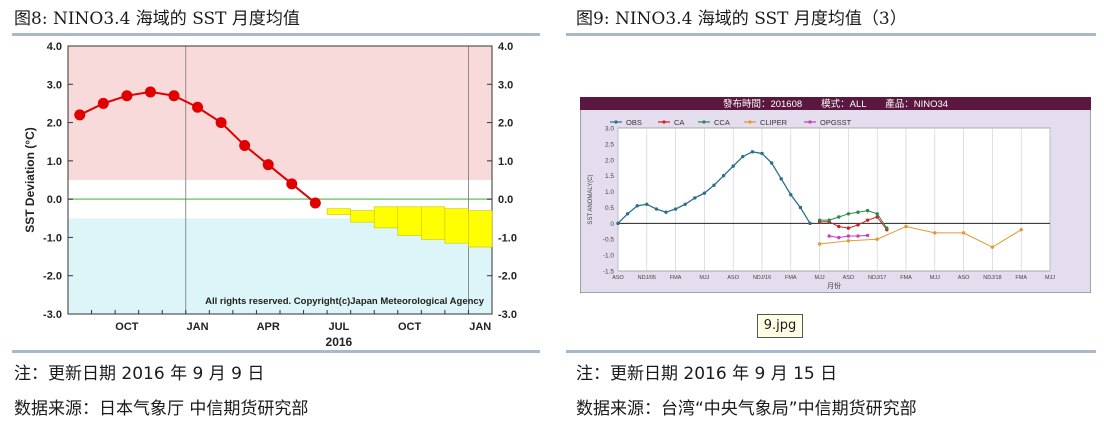 The height and width of the screenshot is (425, 1104). What do you see at coordinates (505, 85) in the screenshot?
I see `y-tick-label-right: 3.0` at bounding box center [505, 85].